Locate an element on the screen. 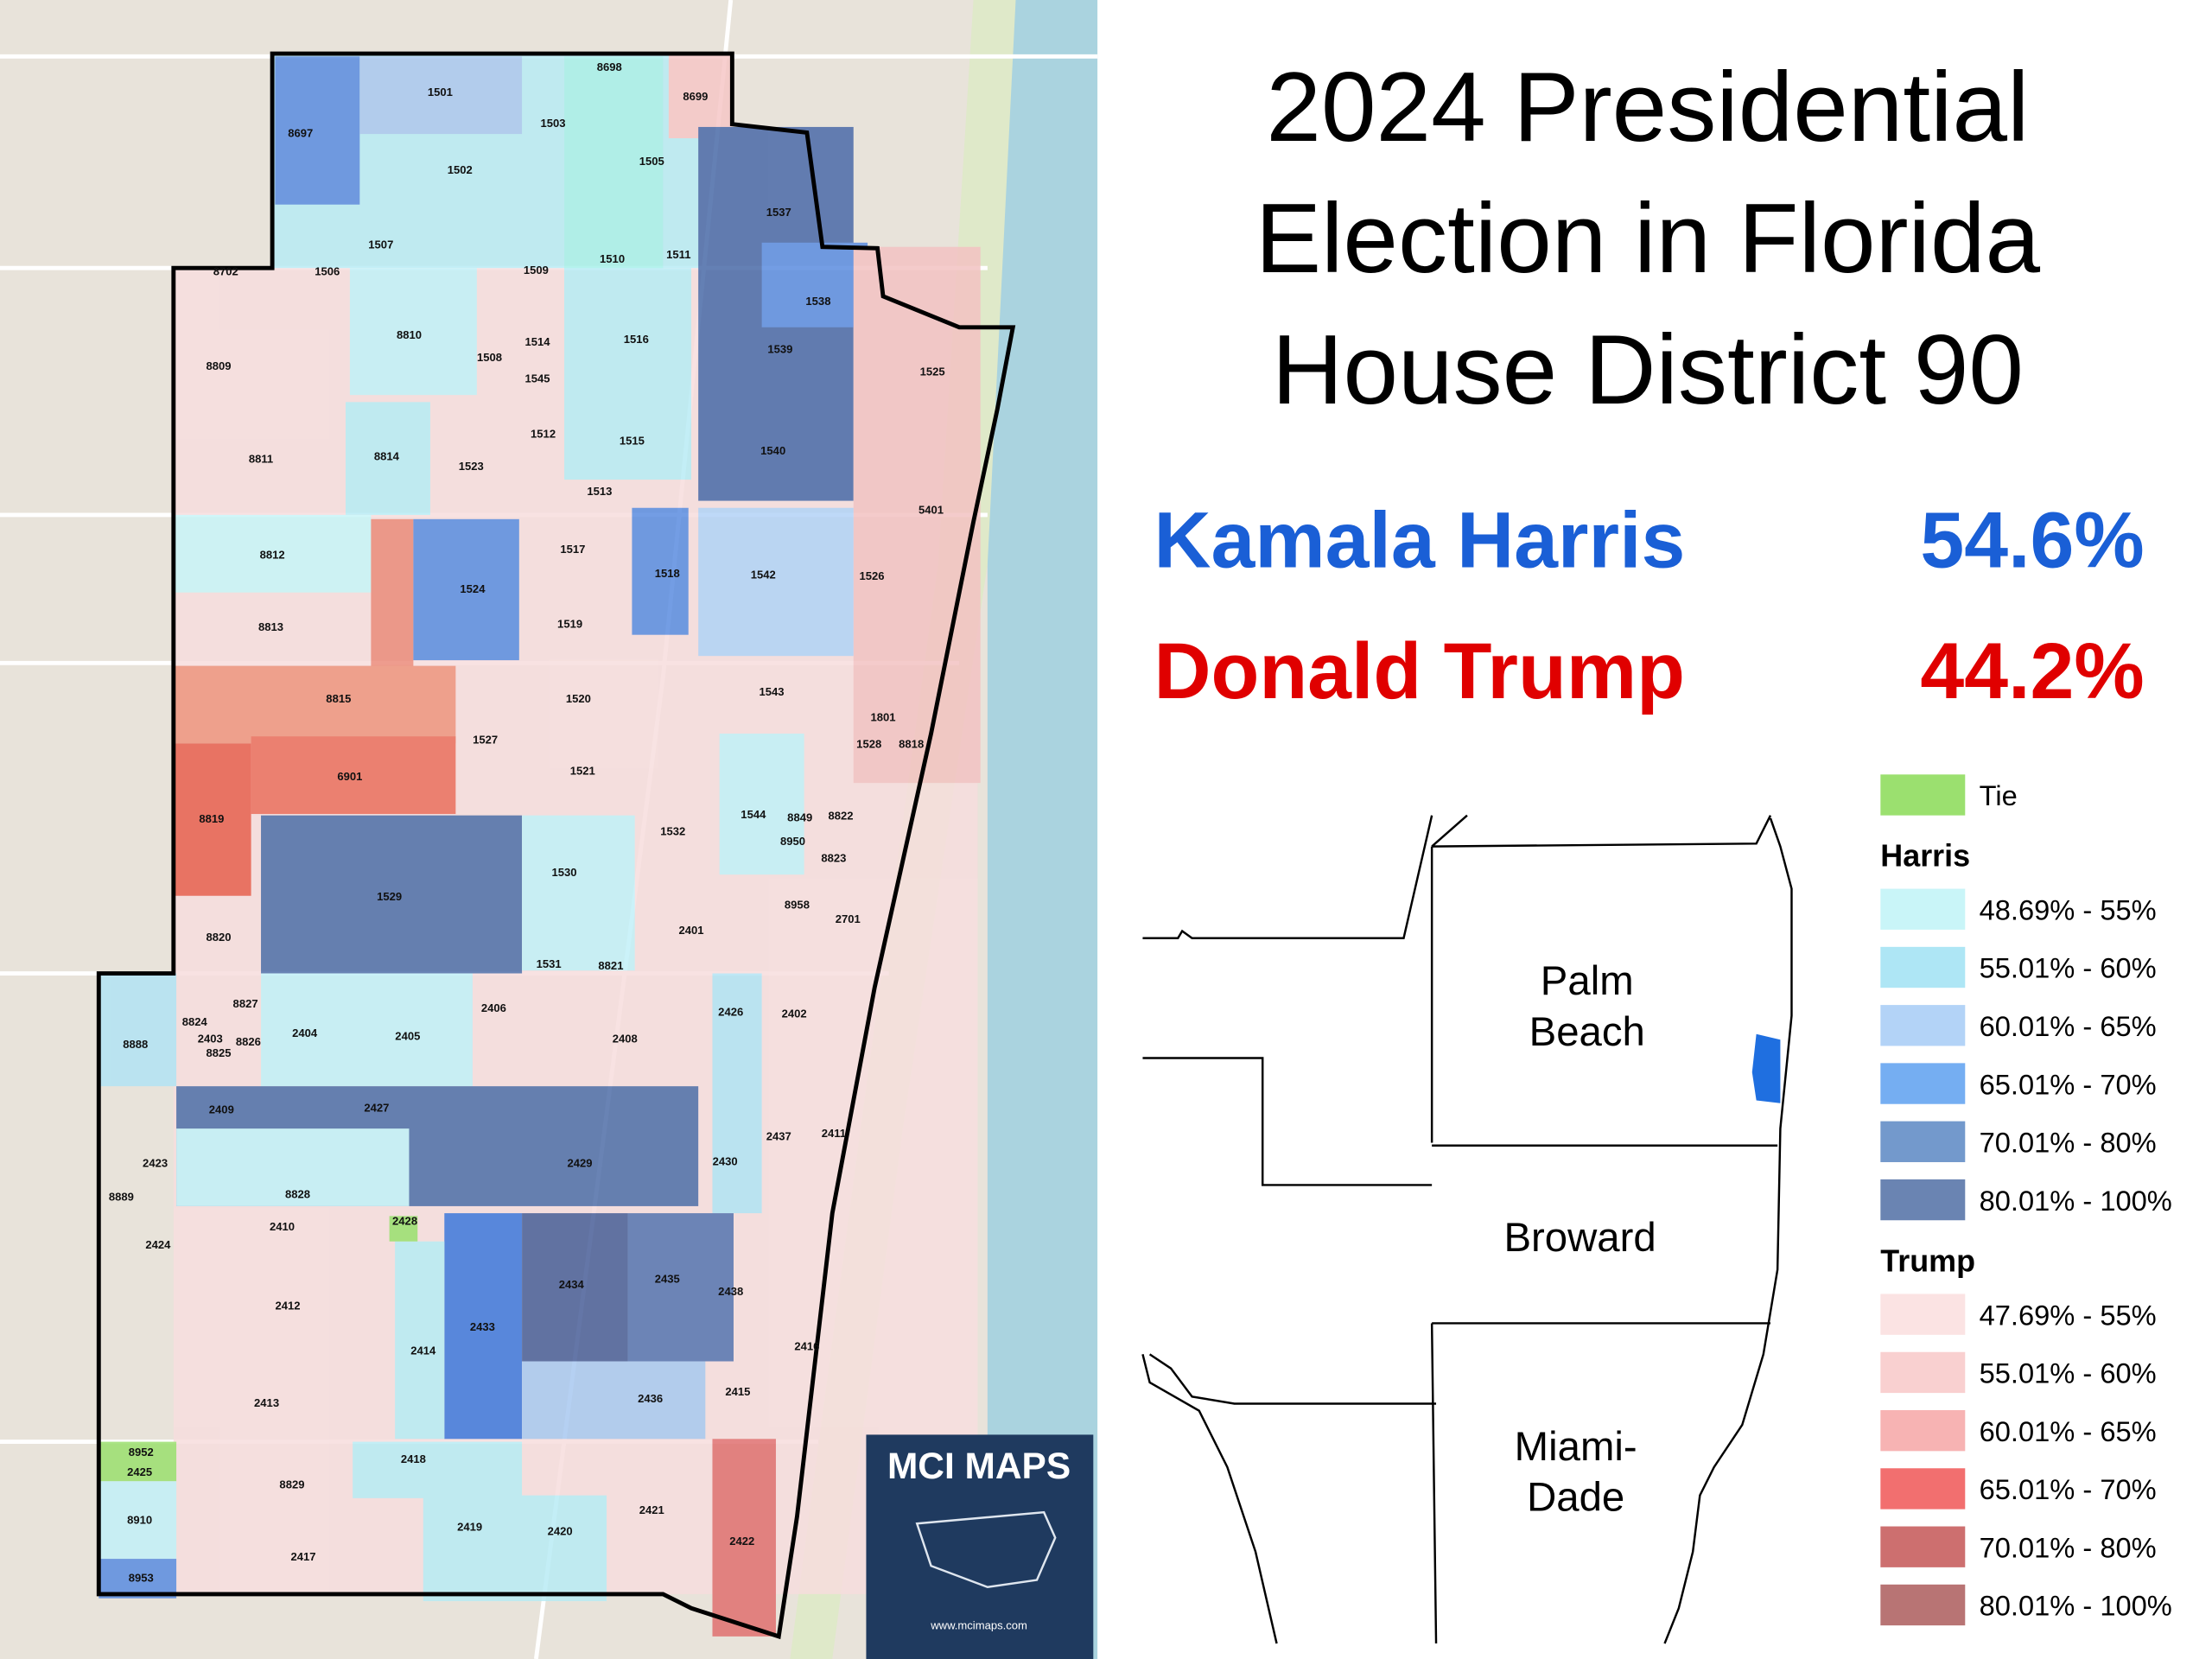  county-label: Miami- is located at coordinates (1576, 1447).